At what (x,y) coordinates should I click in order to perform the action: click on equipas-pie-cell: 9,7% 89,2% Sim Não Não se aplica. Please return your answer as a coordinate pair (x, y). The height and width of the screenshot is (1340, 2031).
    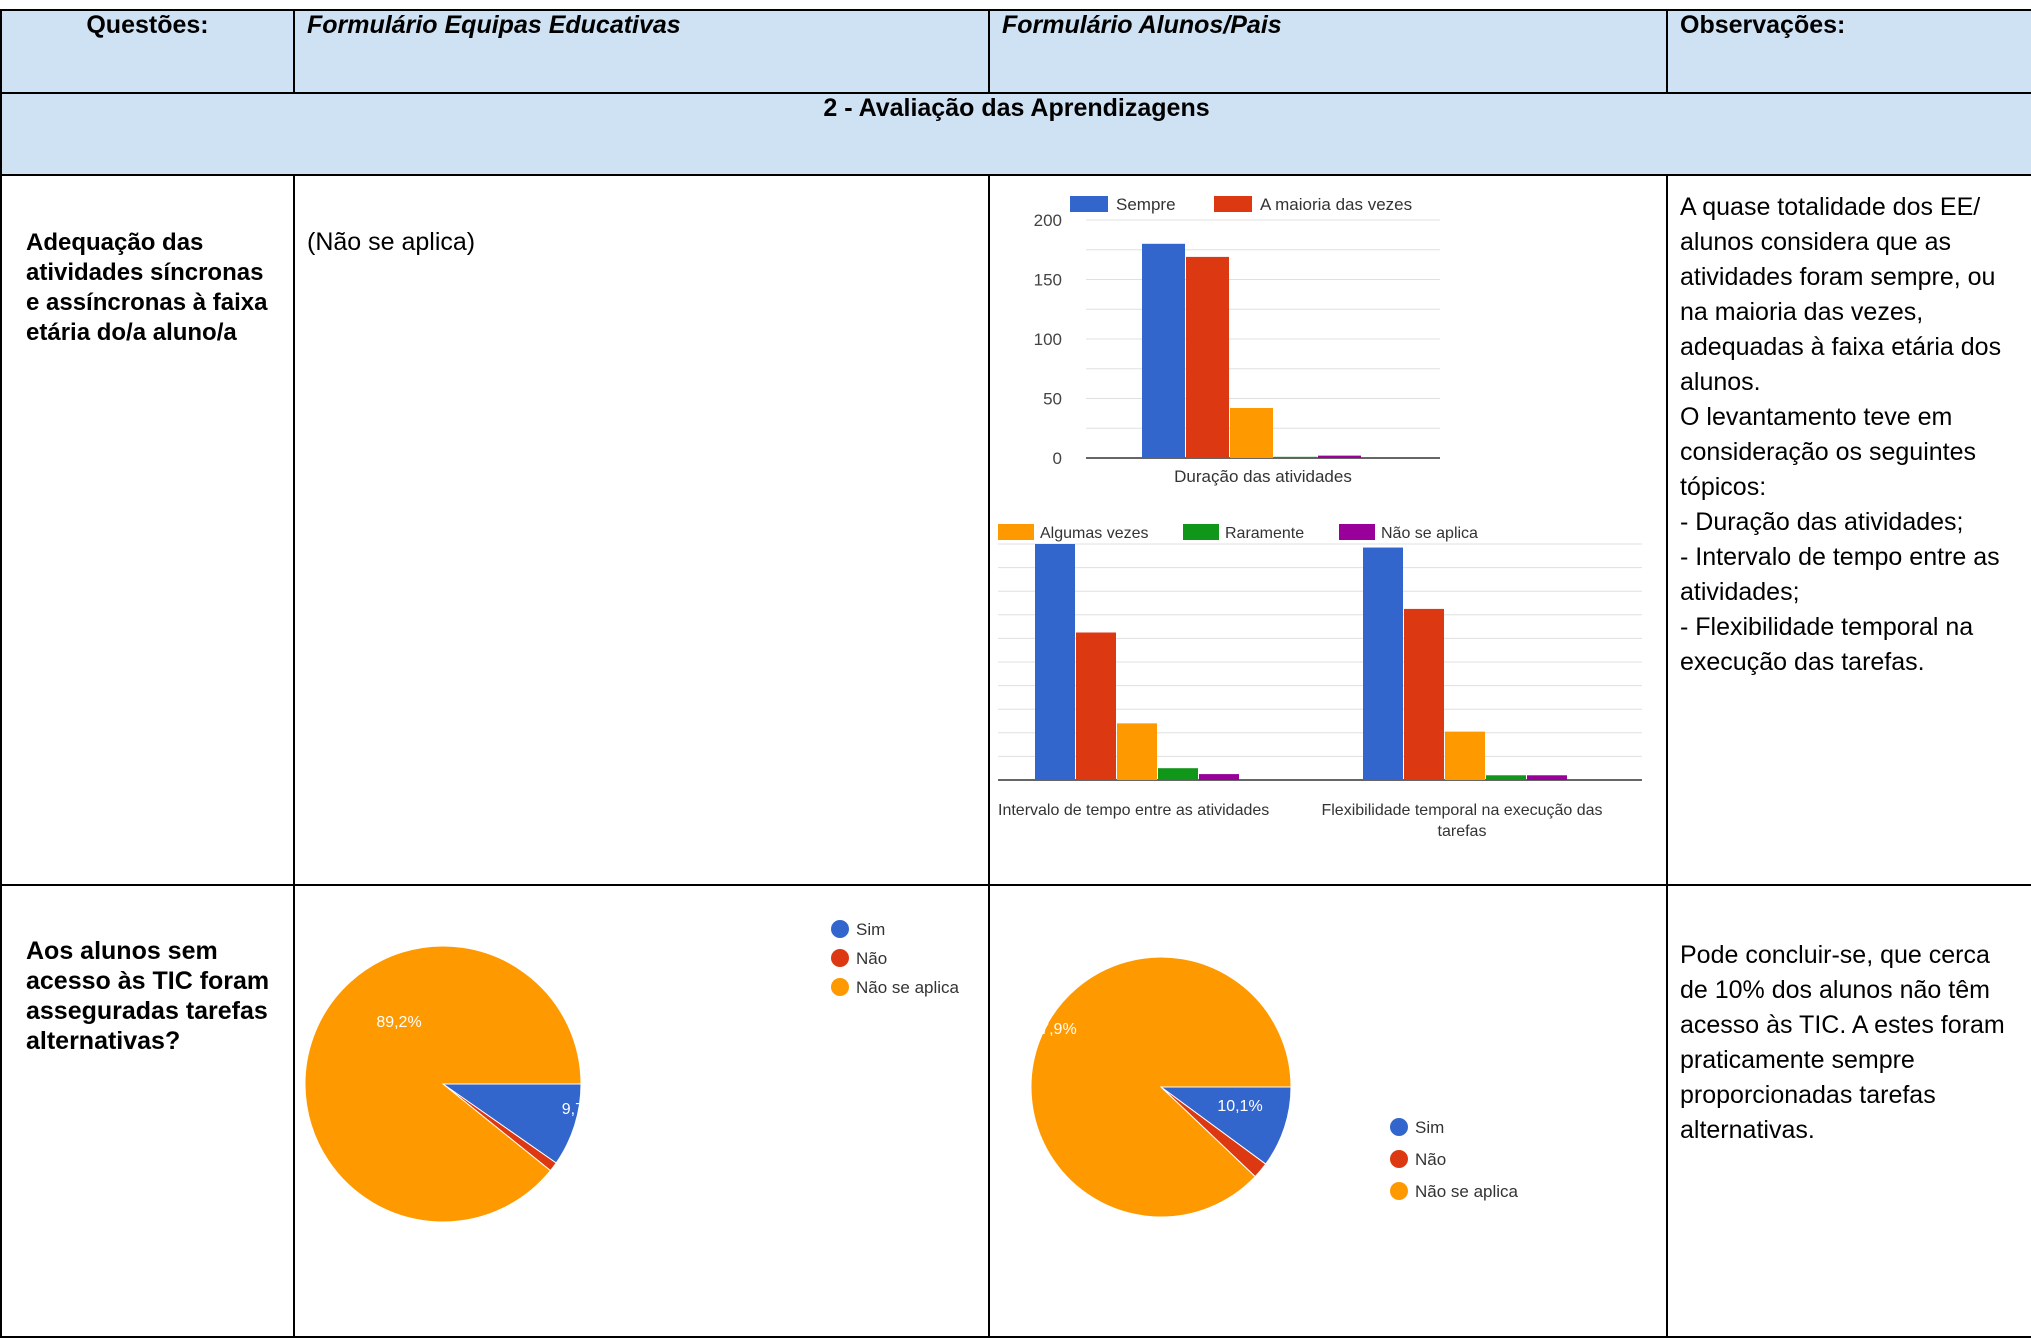
    Looking at the image, I should click on (641, 1111).